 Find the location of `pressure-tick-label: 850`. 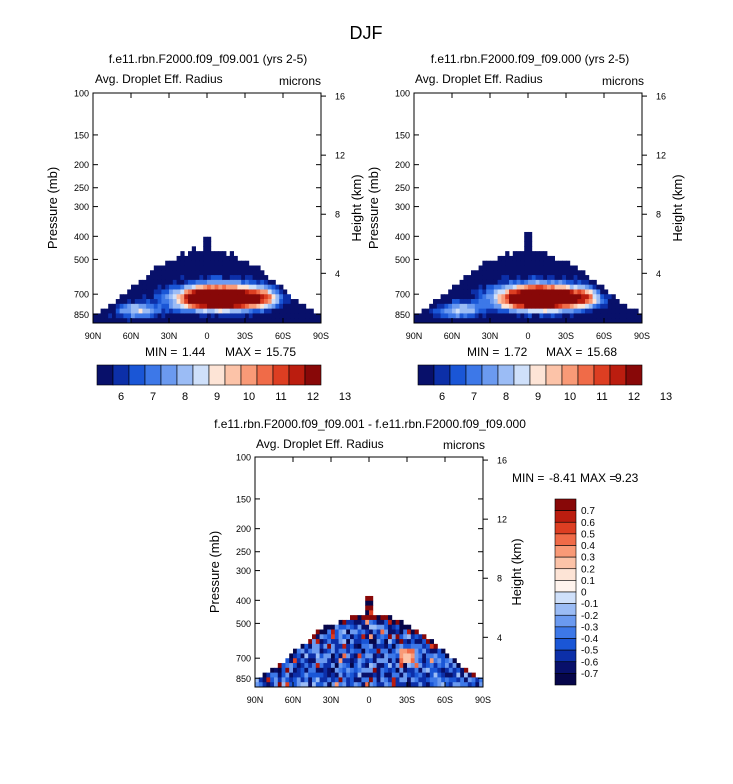

pressure-tick-label: 850 is located at coordinates (402, 315).